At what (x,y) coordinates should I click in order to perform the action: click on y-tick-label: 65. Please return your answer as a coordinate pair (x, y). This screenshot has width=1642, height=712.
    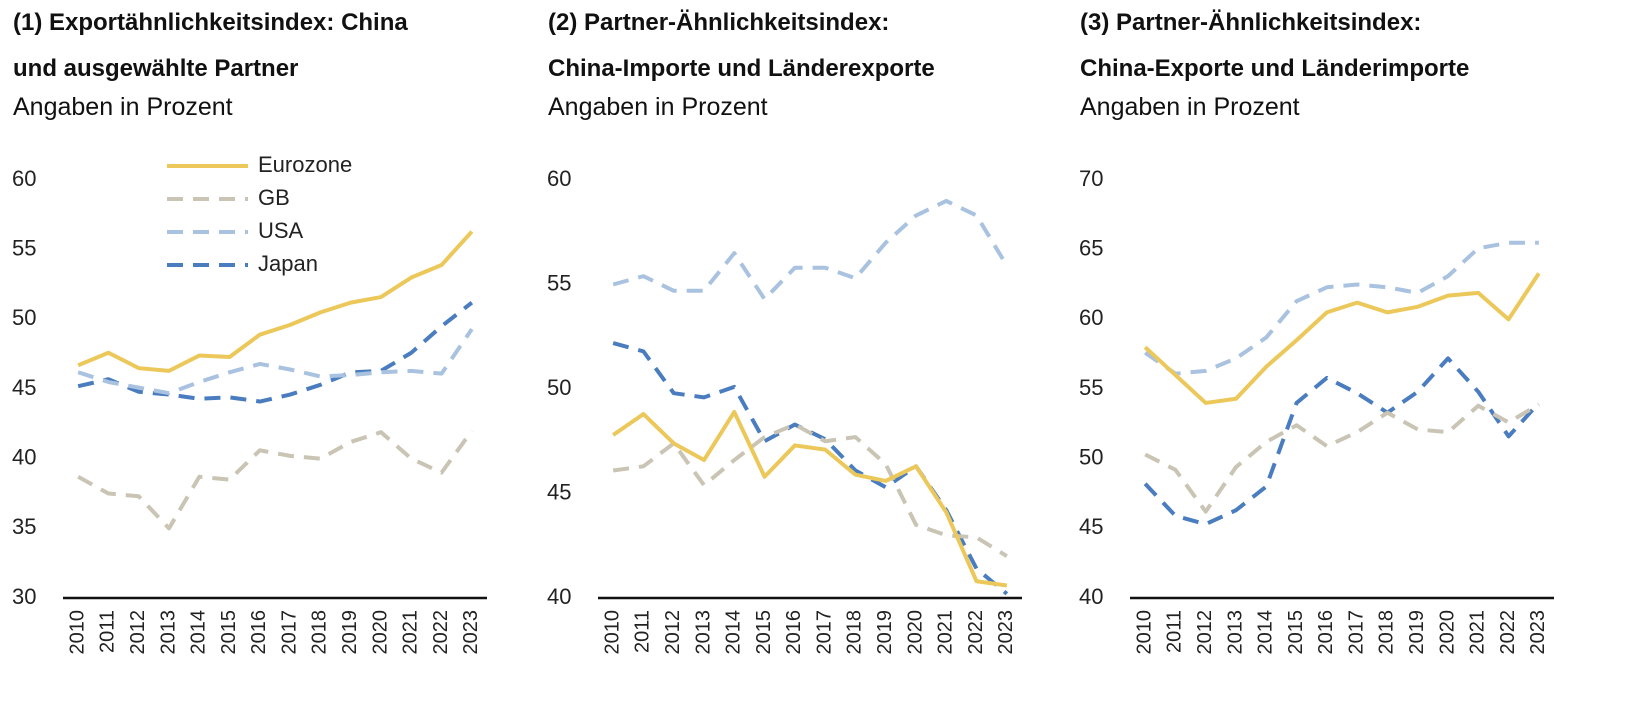
    Looking at the image, I should click on (1091, 247).